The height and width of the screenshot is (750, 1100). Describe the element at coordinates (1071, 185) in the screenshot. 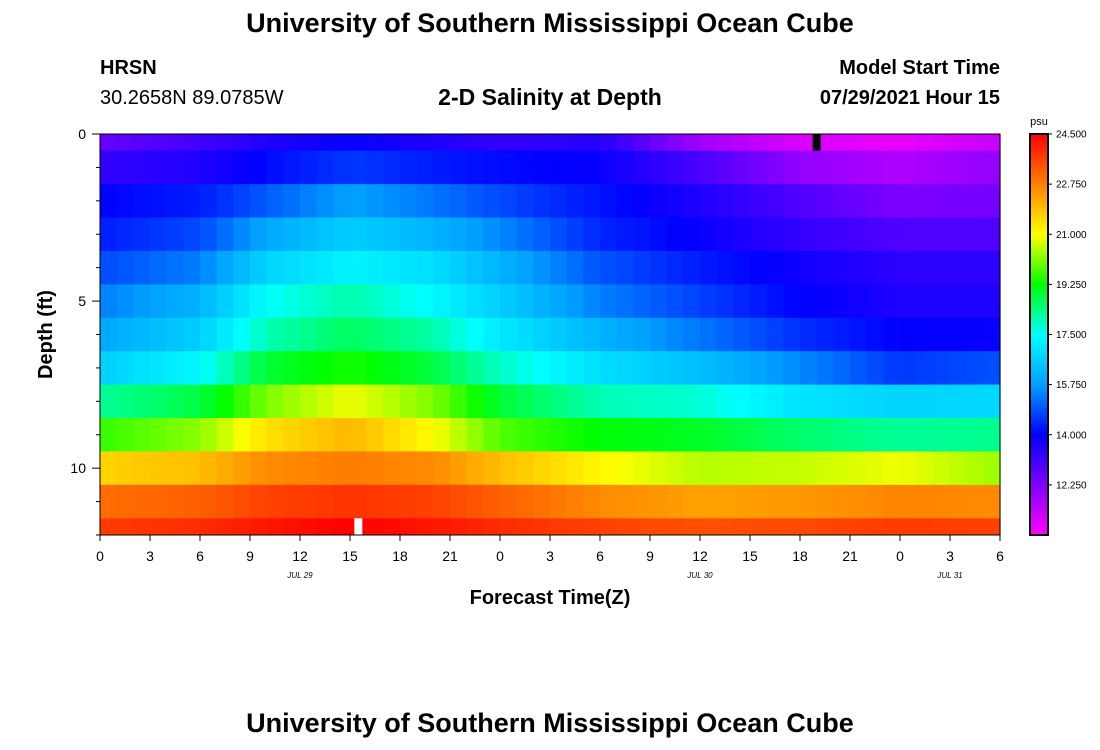

I see `colorbar-tick-label: 22.750` at that location.